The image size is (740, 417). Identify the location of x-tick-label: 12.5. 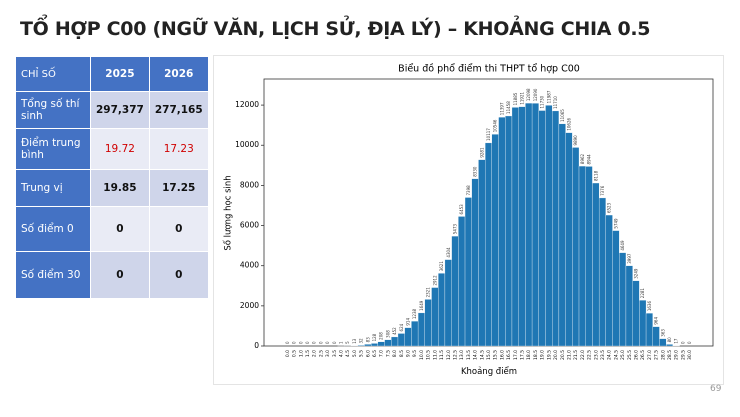
(455, 355).